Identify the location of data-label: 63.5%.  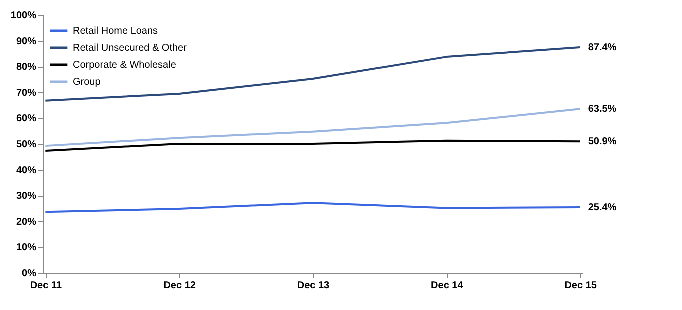
(602, 110).